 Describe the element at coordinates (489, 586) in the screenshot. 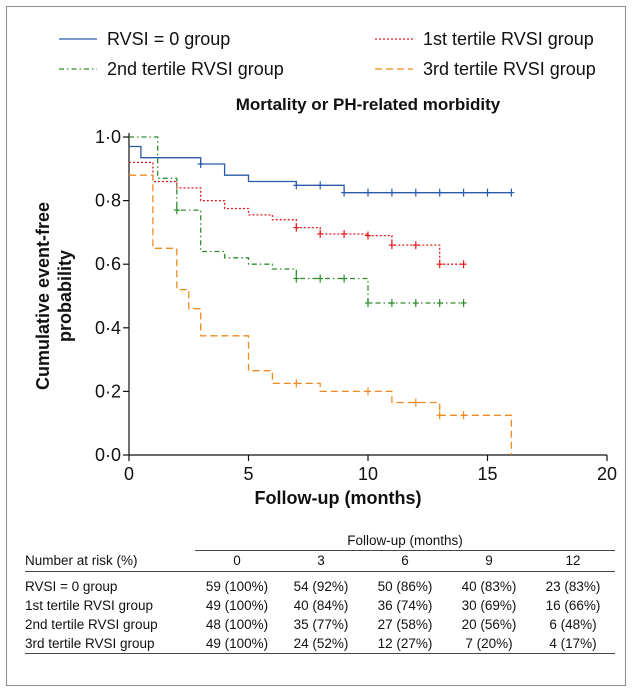

I see `risk-cell: 40 (83%)` at that location.